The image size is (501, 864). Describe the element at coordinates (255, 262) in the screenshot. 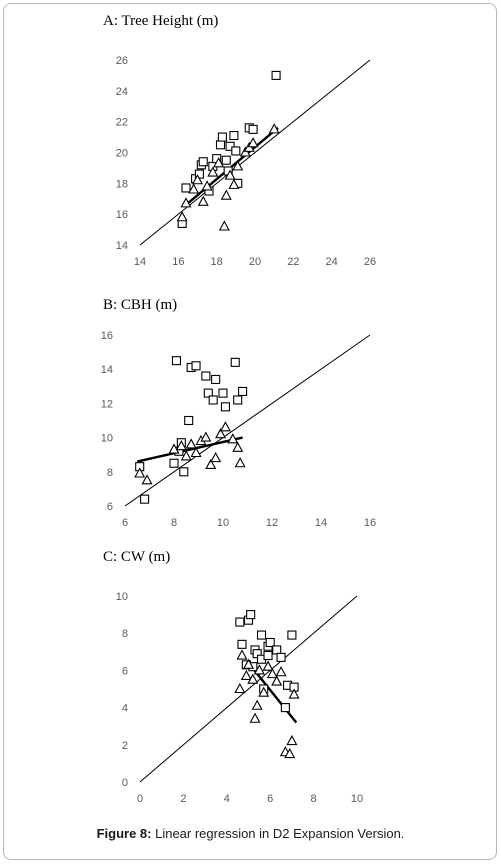

I see `x-tick-label: 20` at that location.